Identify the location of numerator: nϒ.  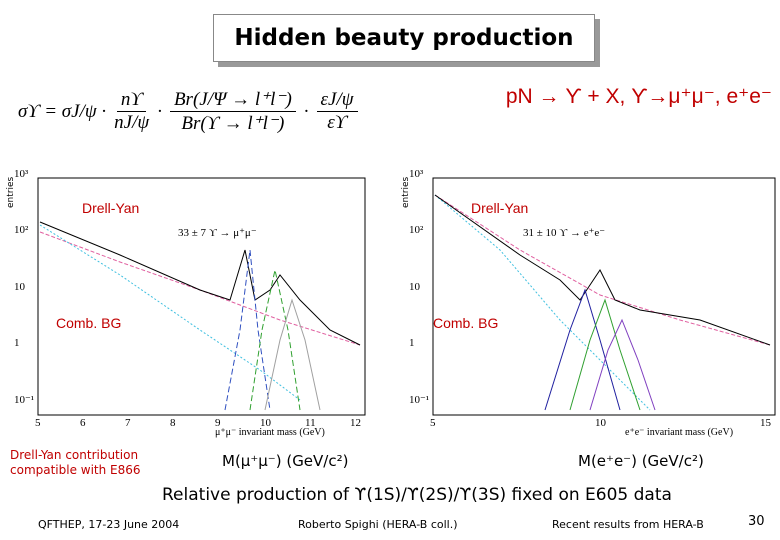
(131, 100).